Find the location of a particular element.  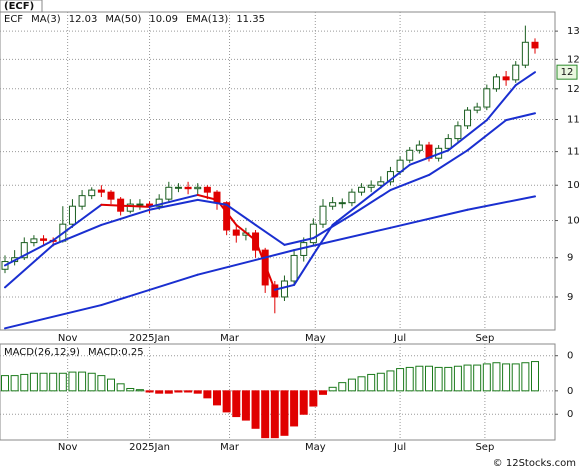

y-tick-label: 10 is located at coordinates (573, 221).